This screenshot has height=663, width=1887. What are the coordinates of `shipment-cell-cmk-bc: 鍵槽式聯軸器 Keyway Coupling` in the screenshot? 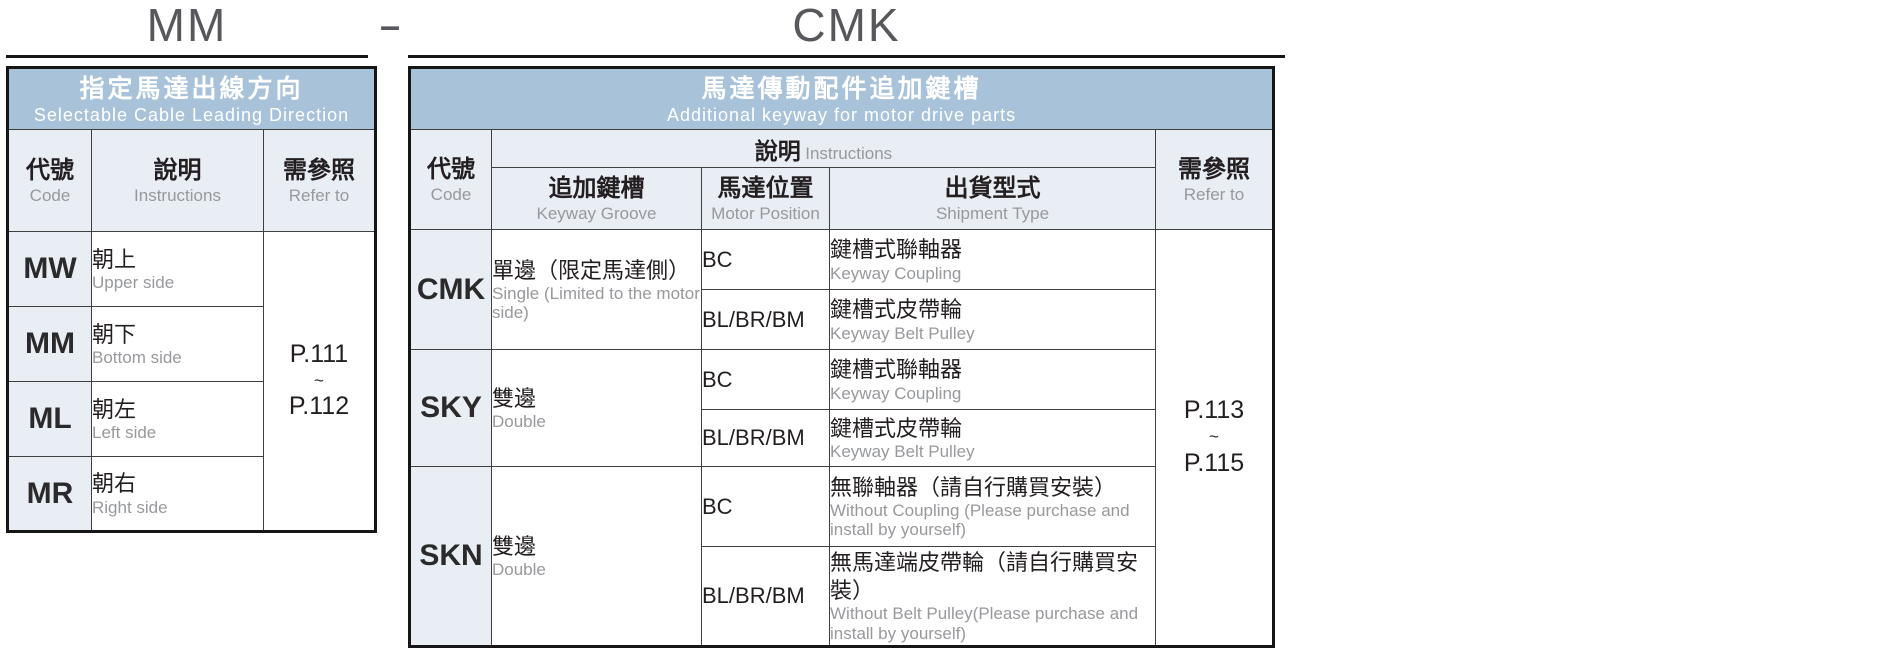 It's located at (992, 259).